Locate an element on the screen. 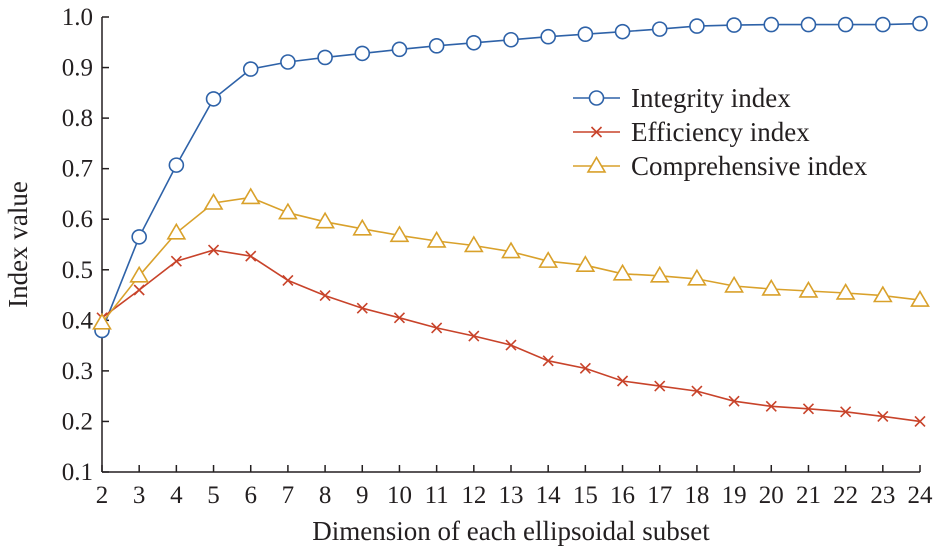  y-axis-title: Index value is located at coordinates (18, 244).